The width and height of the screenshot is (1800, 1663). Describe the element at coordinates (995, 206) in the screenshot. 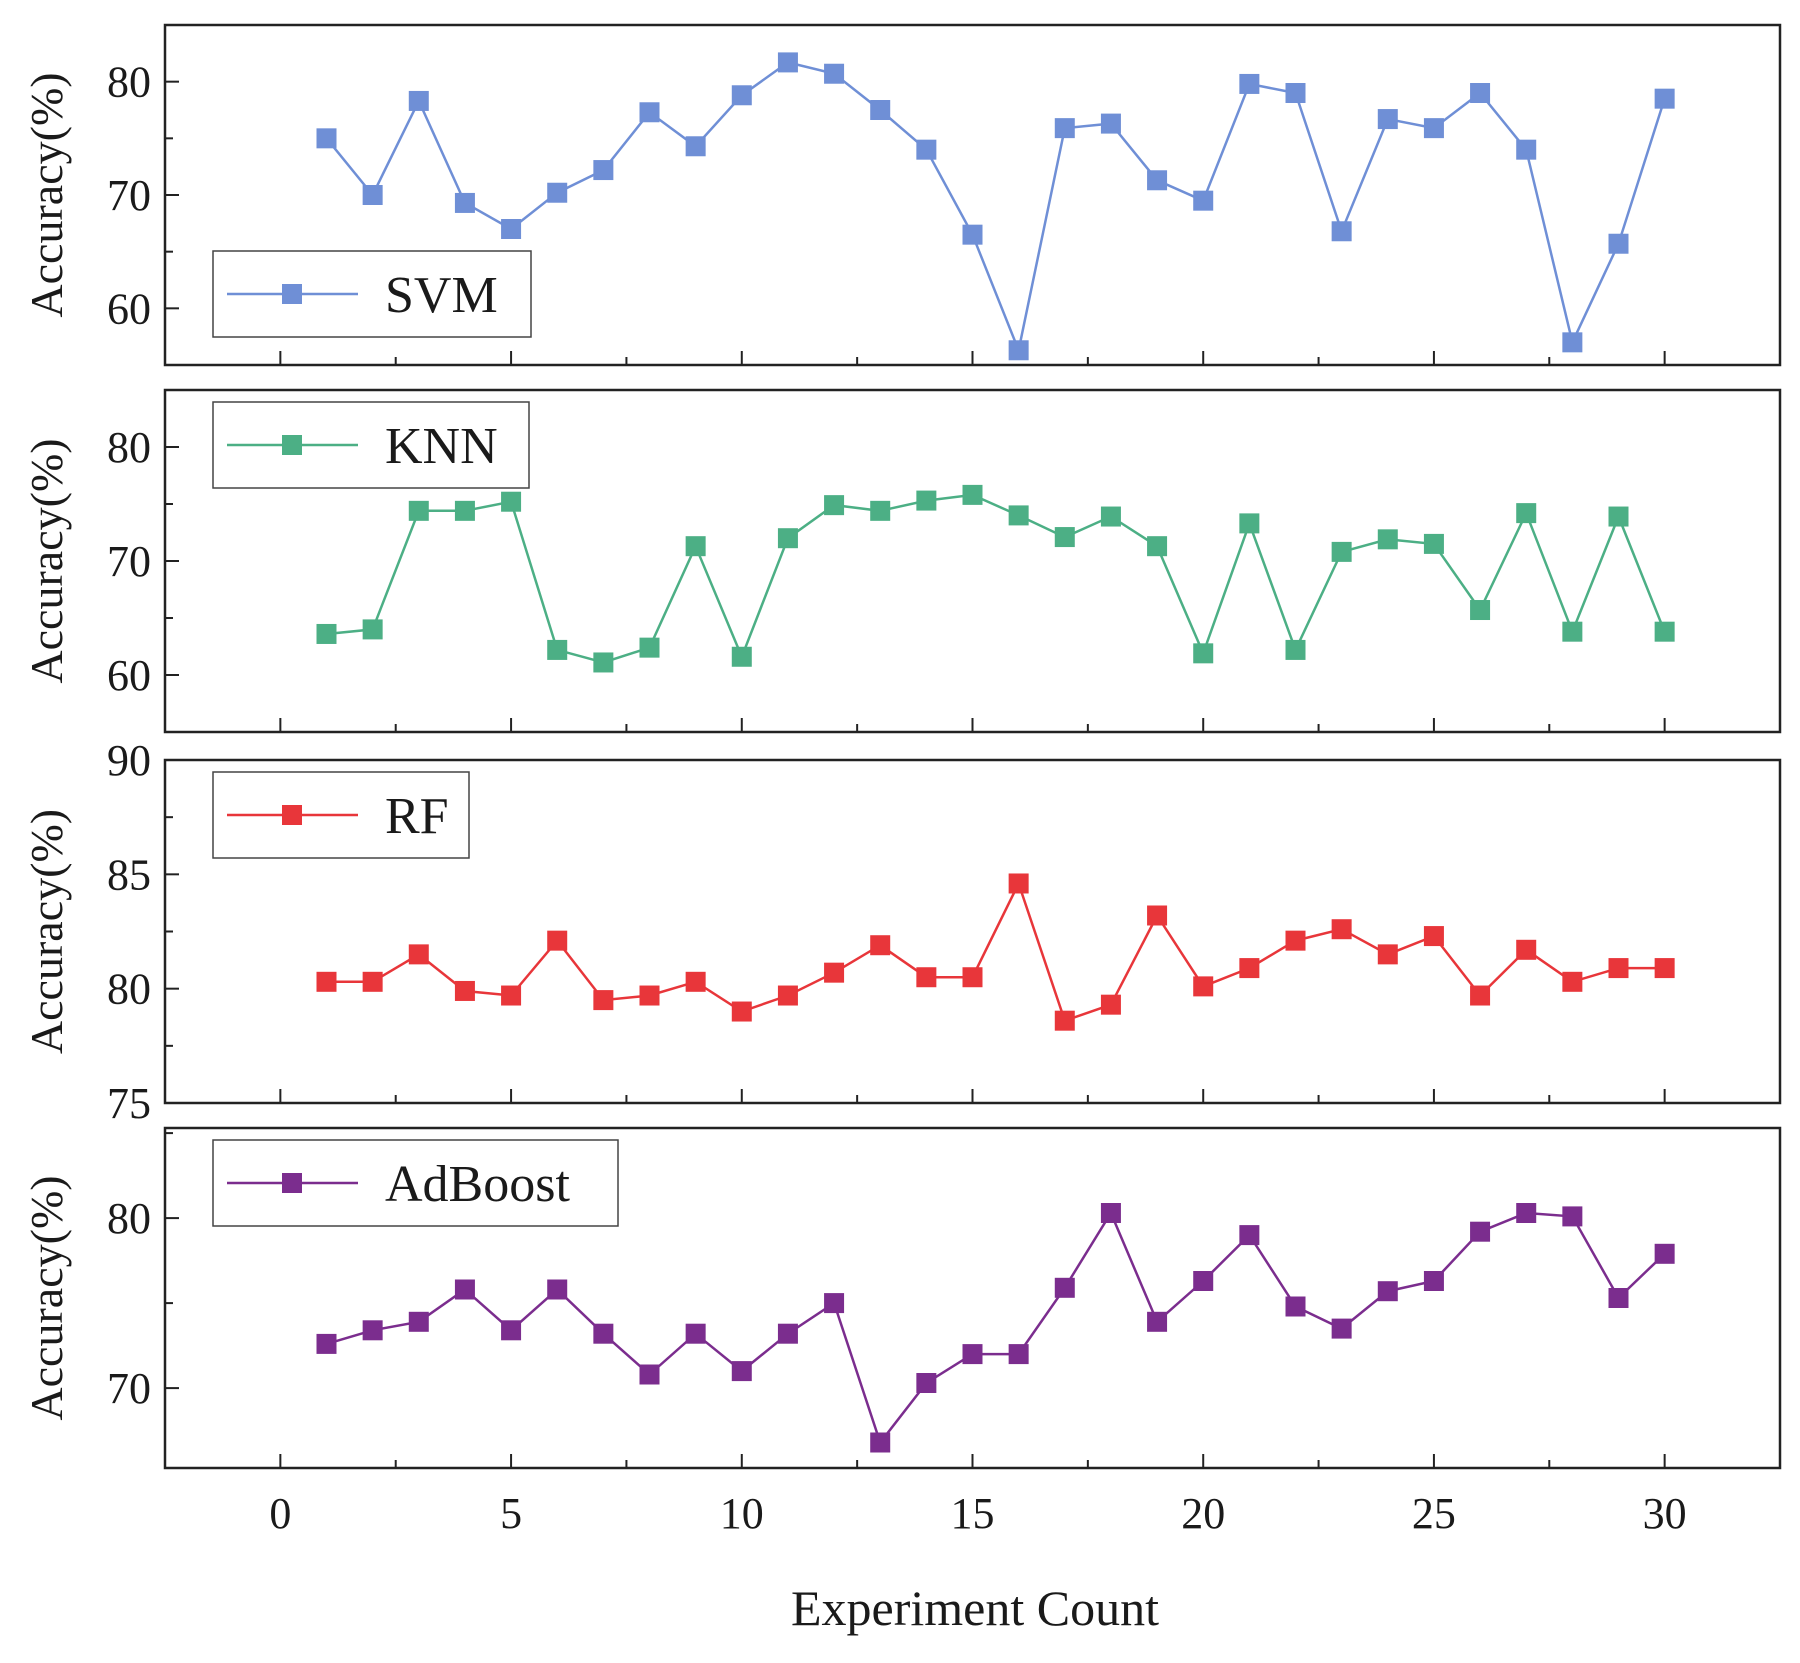

I see `series-svm` at that location.